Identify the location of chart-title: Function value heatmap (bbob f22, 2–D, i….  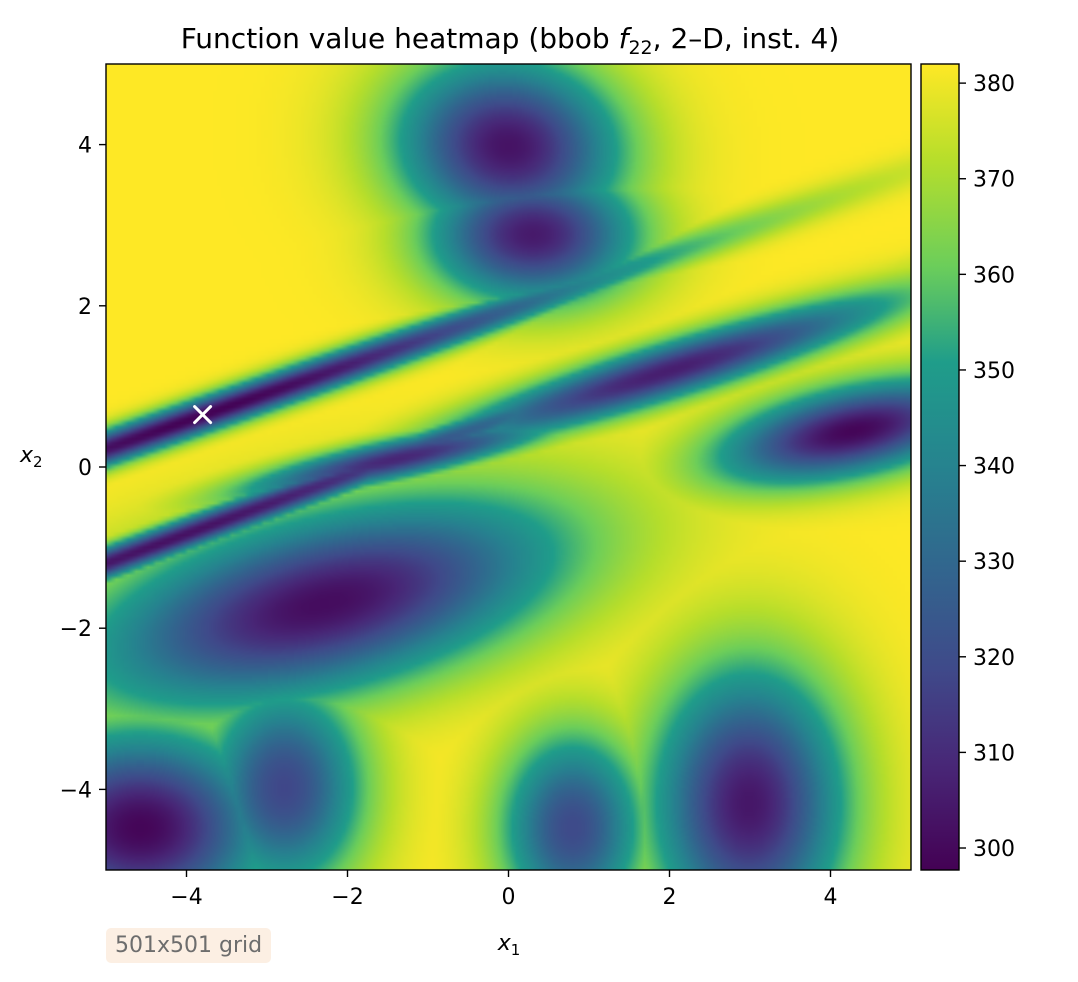
(510, 40).